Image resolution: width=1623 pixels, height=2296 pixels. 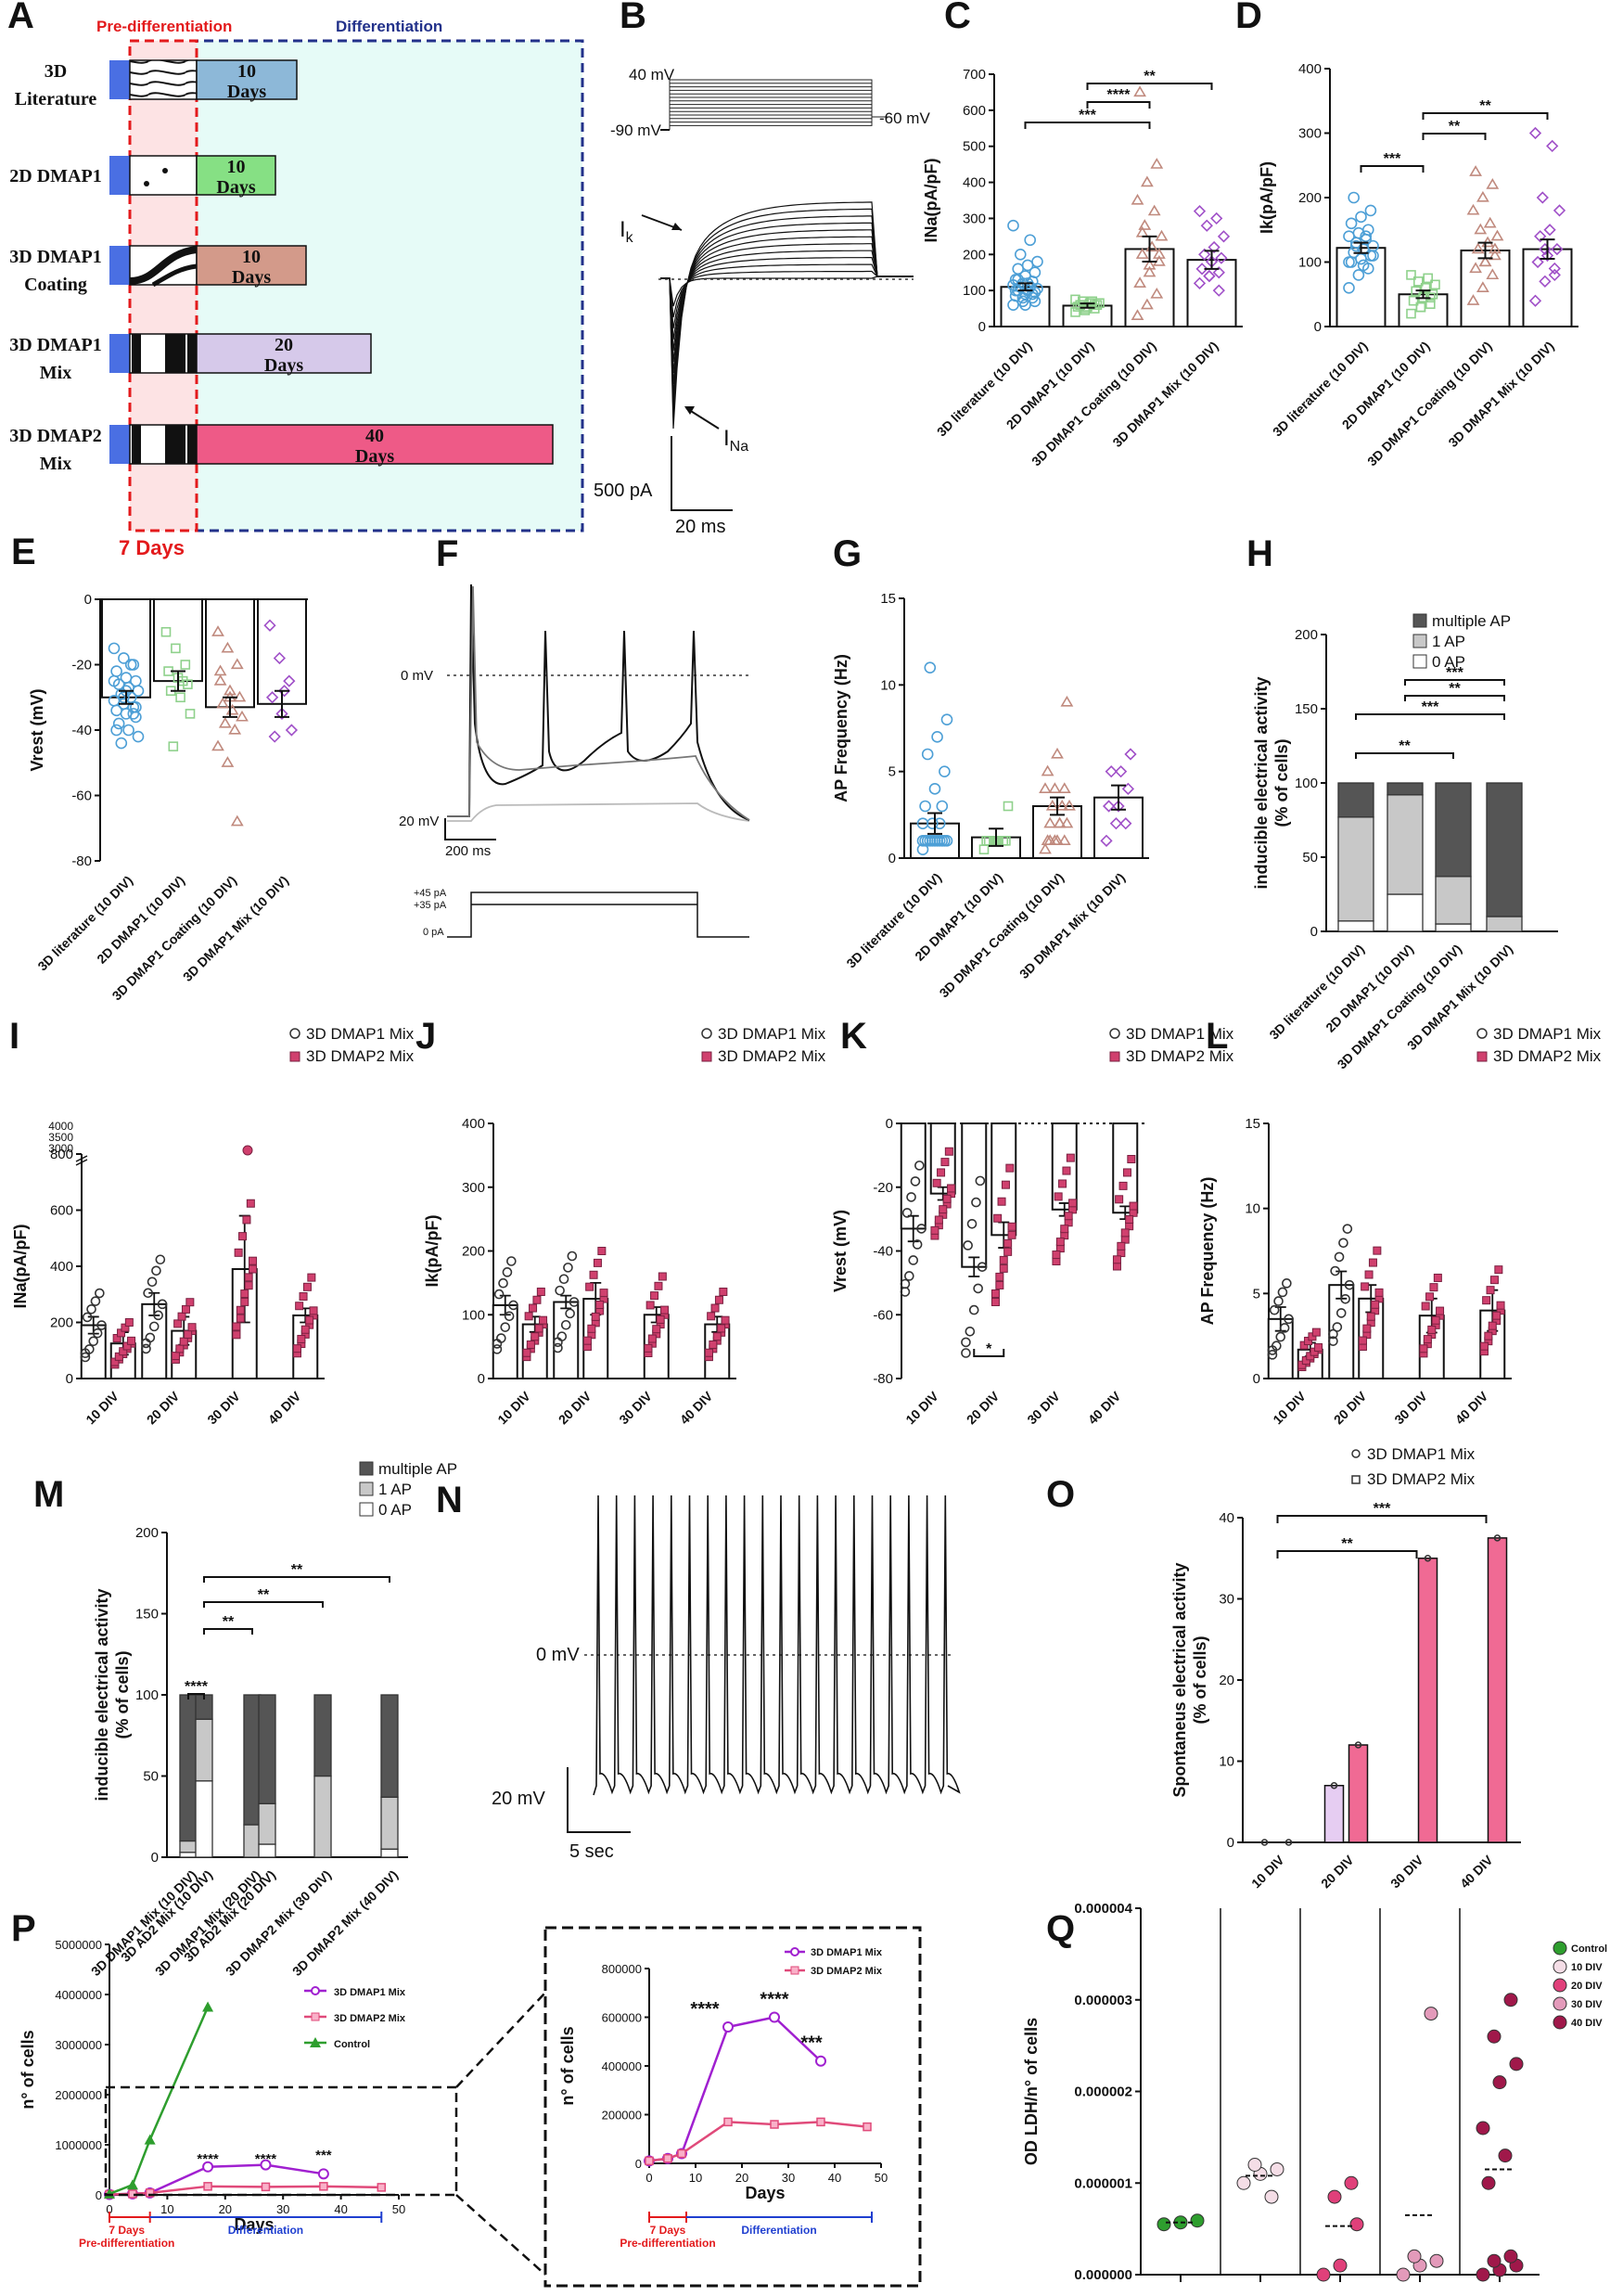 I want to click on y-tick-label: 0, so click(x=155, y=1858).